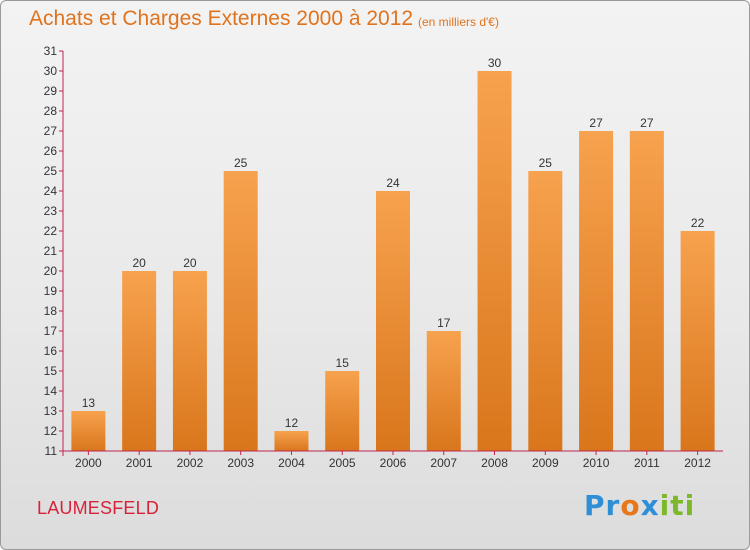 This screenshot has width=750, height=550. Describe the element at coordinates (240, 463) in the screenshot. I see `x-tick-label: 2003` at that location.